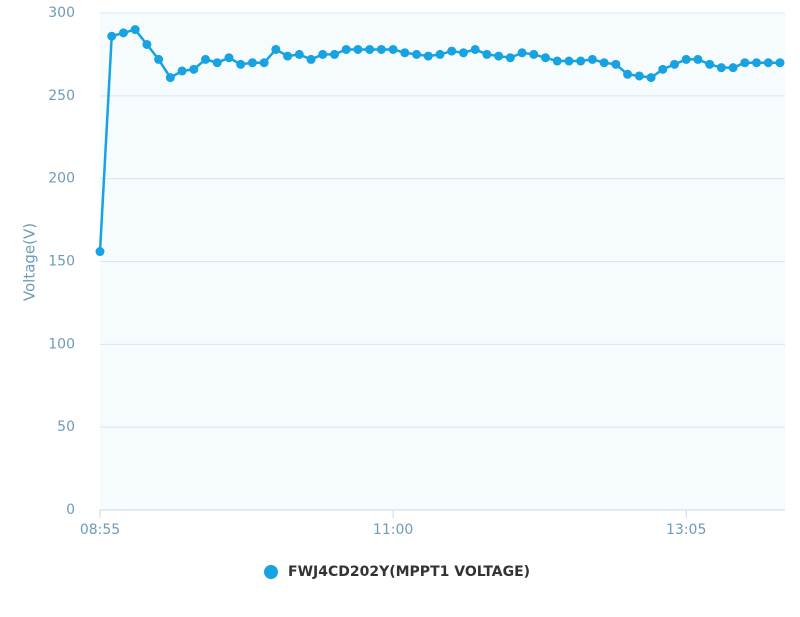  Describe the element at coordinates (393, 530) in the screenshot. I see `x-tick-label: 11:00` at that location.